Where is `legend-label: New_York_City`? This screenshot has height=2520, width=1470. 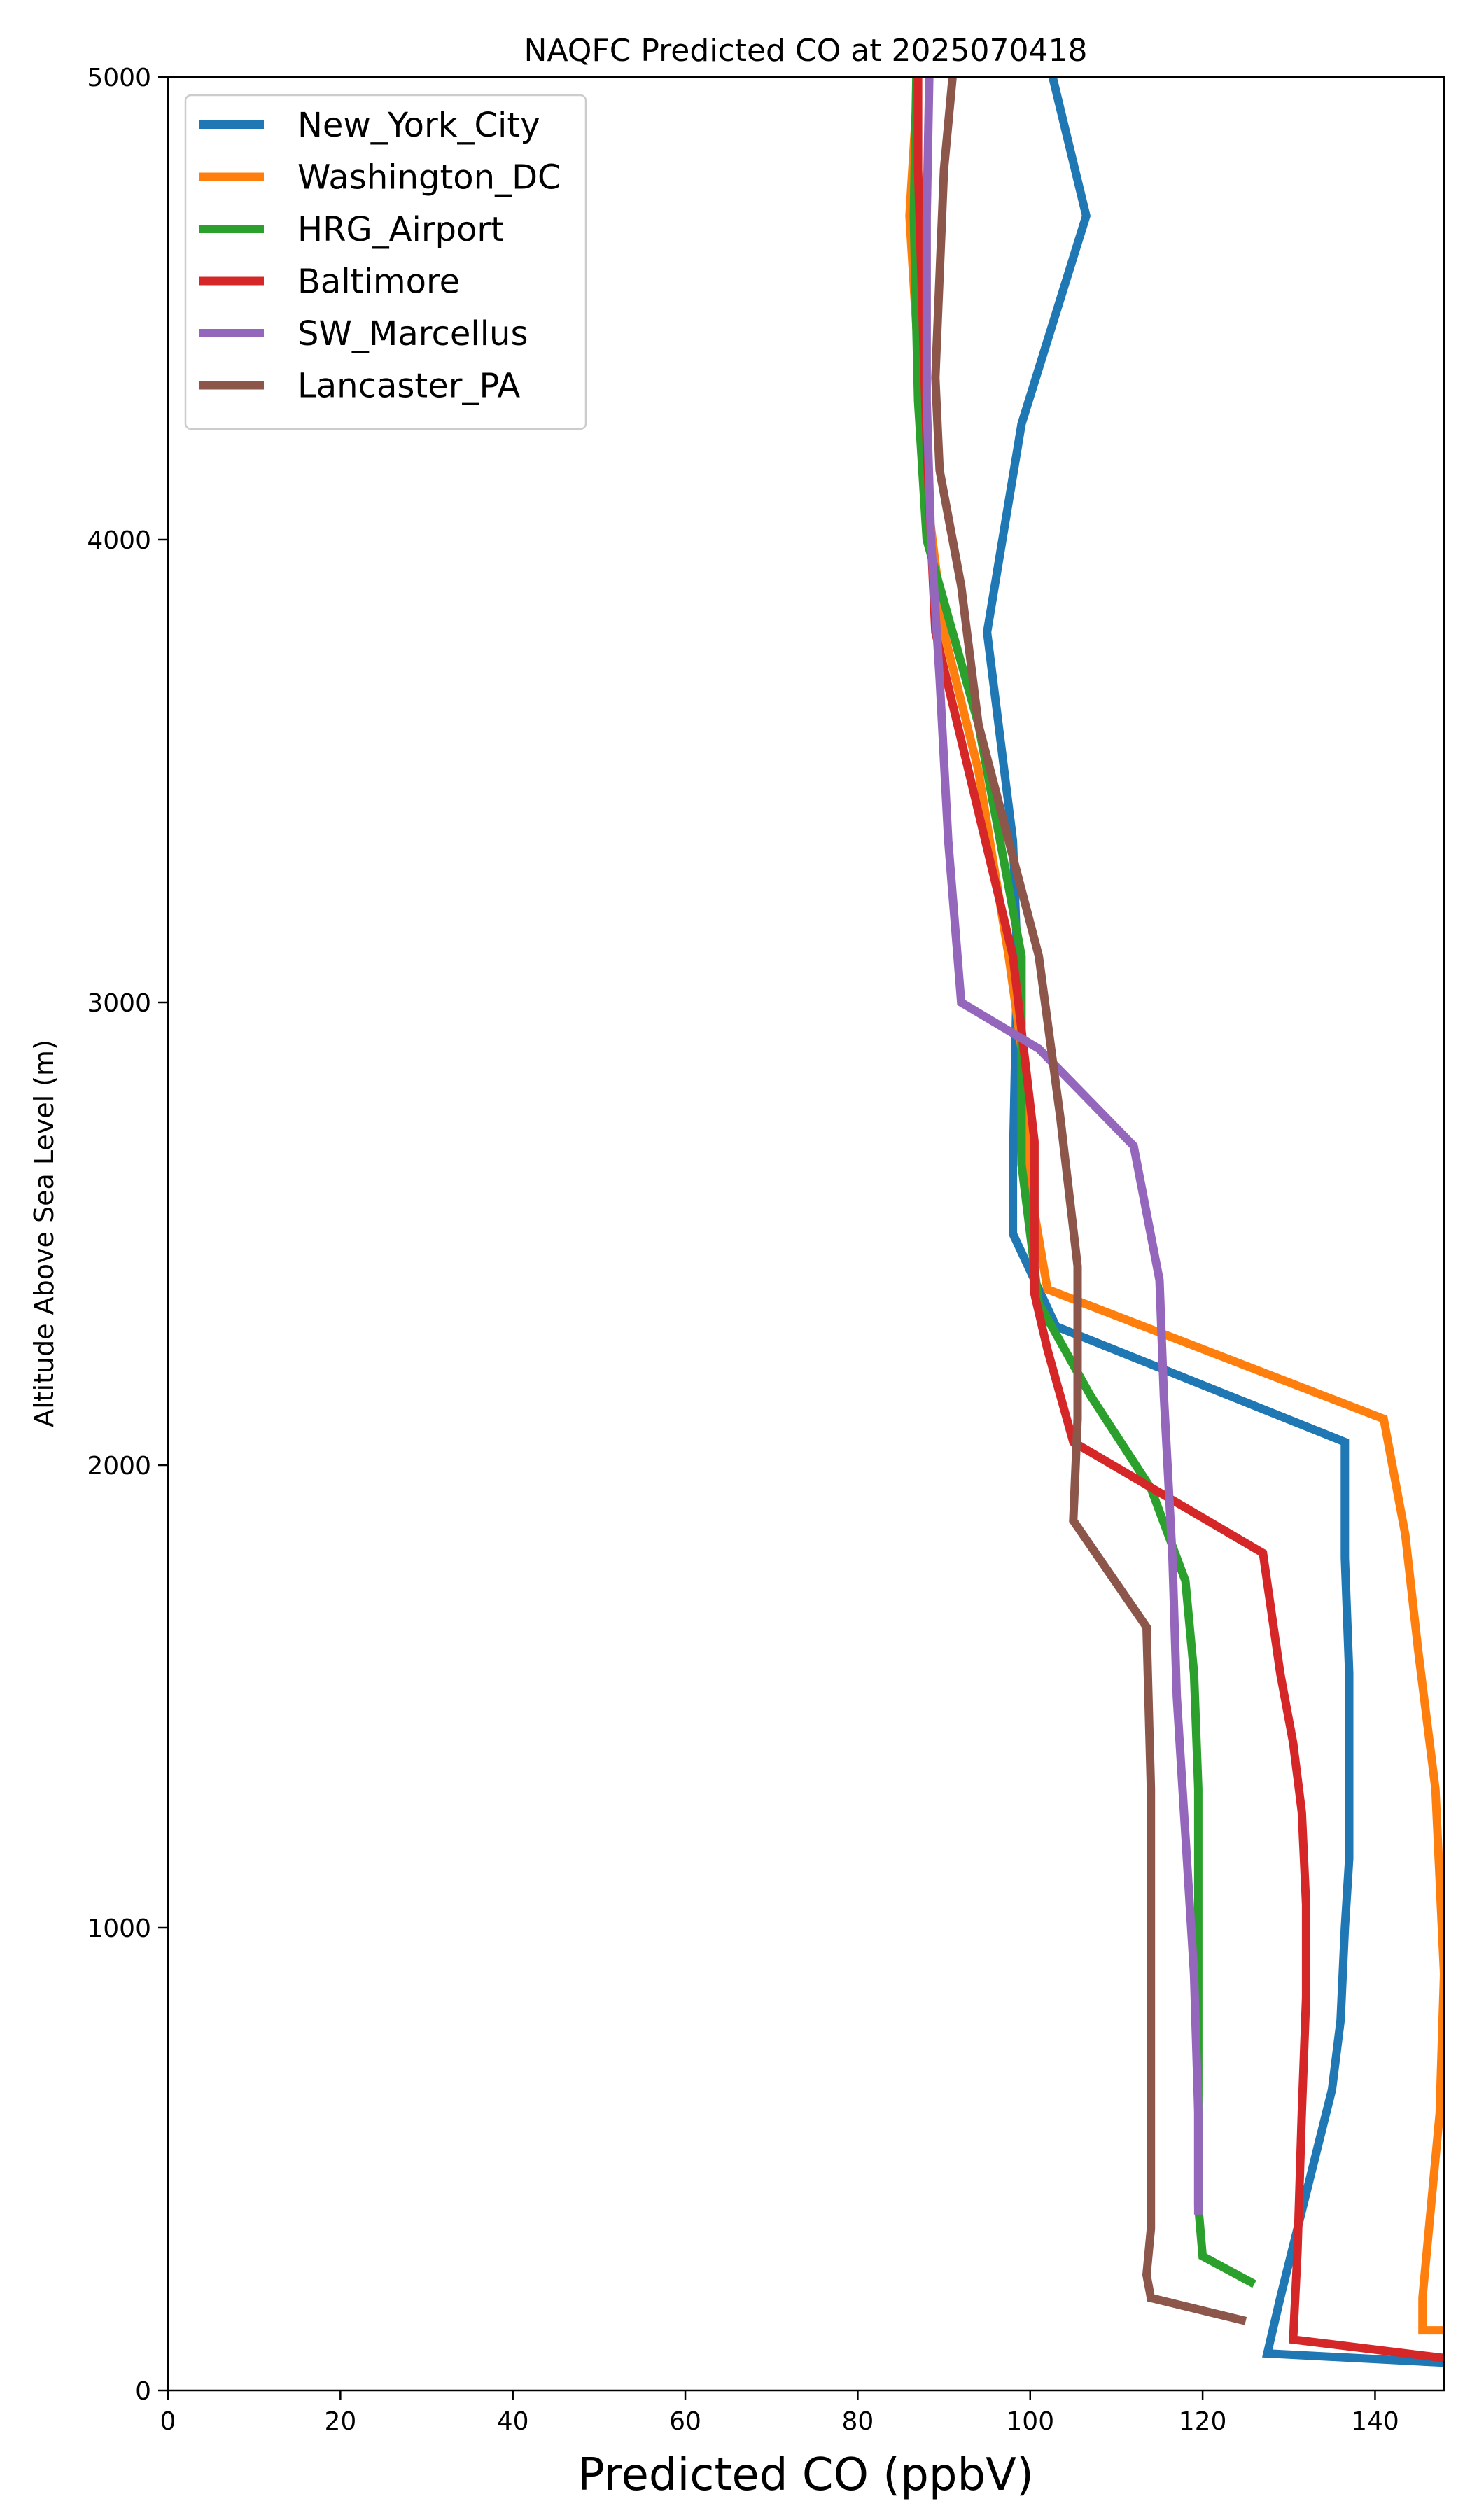 legend-label: New_York_City is located at coordinates (419, 125).